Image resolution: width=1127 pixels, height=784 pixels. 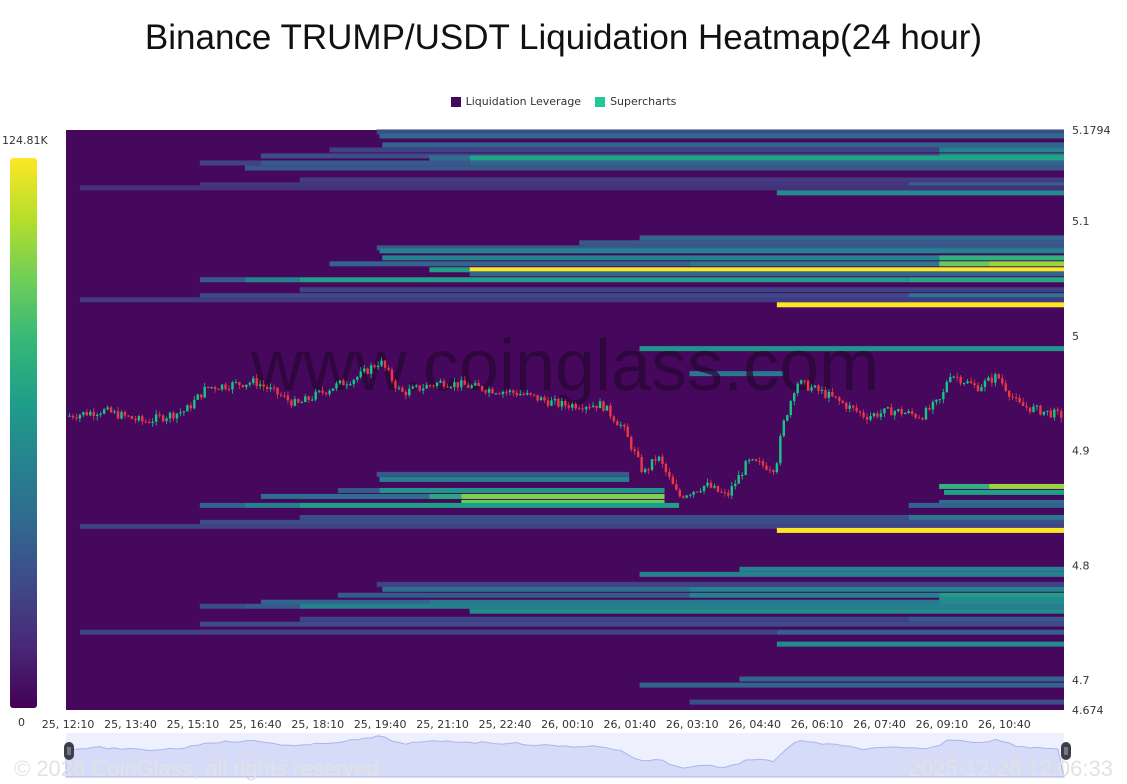 I want to click on x-tick-label: 25, 12:10, so click(x=68, y=724).